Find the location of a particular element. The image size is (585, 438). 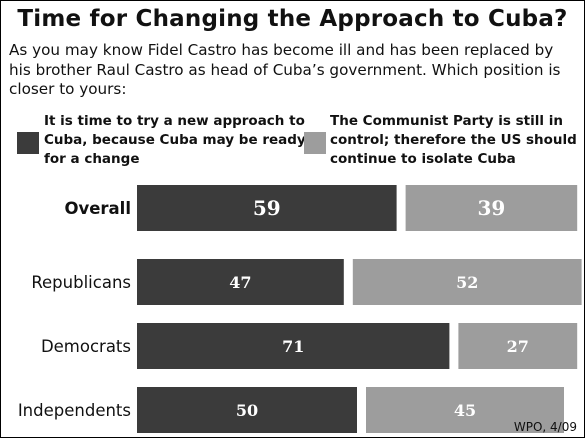

data-label-independents-series-2: 45 is located at coordinates (465, 410).